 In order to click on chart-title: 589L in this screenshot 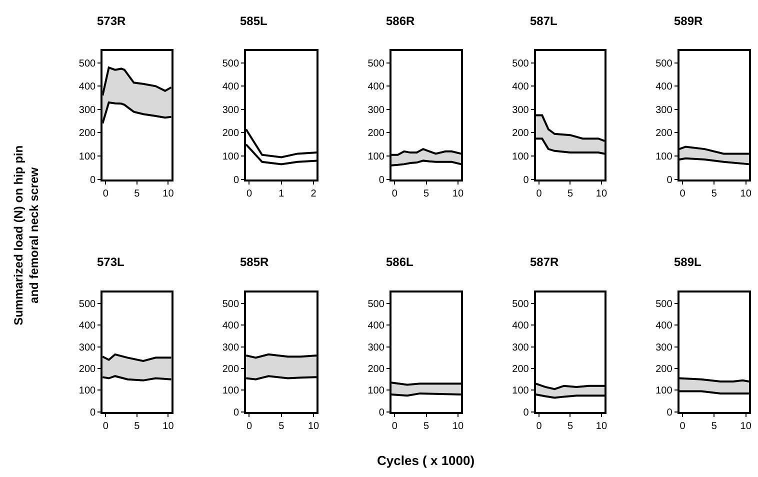, I will do `click(688, 262)`.